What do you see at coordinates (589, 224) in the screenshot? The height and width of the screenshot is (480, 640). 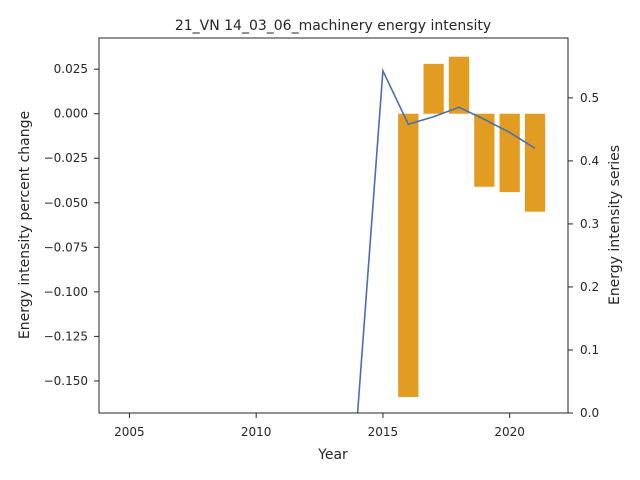 I see `y2-tick-label: 0.3` at bounding box center [589, 224].